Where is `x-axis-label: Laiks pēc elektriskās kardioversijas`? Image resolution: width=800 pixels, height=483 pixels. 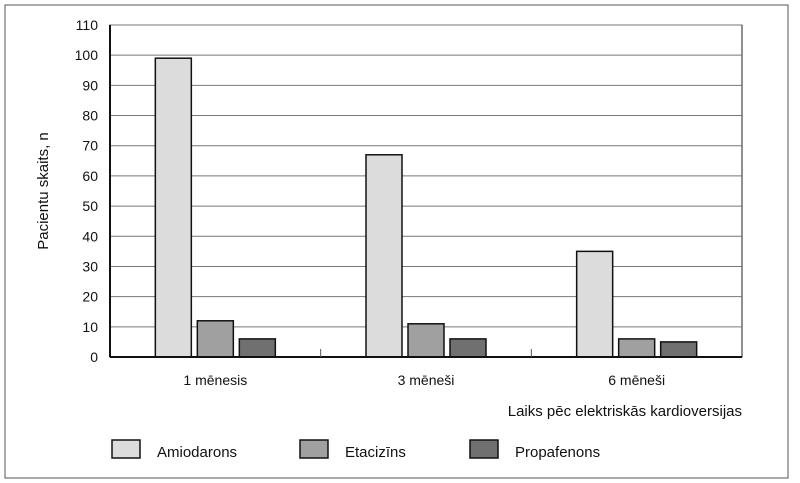
x-axis-label: Laiks pēc elektriskās kardioversijas is located at coordinates (625, 411).